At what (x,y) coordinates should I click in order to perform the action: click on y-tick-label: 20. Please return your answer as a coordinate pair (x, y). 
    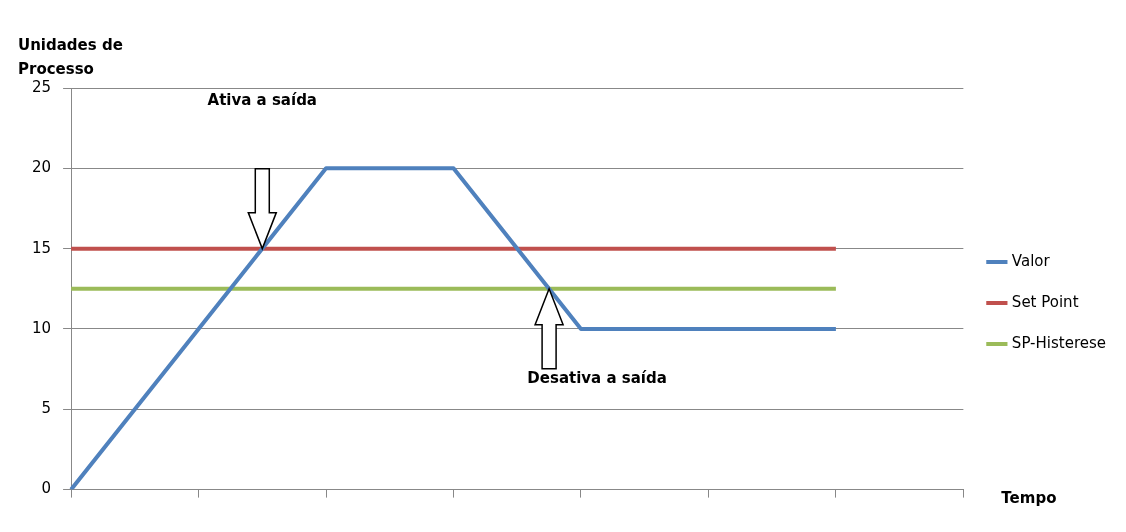
    Looking at the image, I should click on (41, 167).